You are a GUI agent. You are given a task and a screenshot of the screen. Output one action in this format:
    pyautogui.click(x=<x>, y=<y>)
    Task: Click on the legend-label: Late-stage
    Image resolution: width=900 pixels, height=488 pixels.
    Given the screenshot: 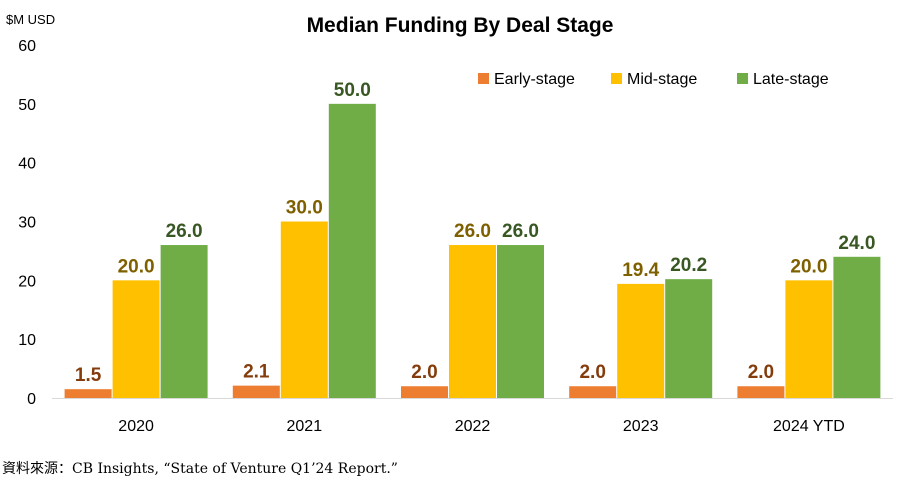 What is the action you would take?
    pyautogui.click(x=791, y=79)
    